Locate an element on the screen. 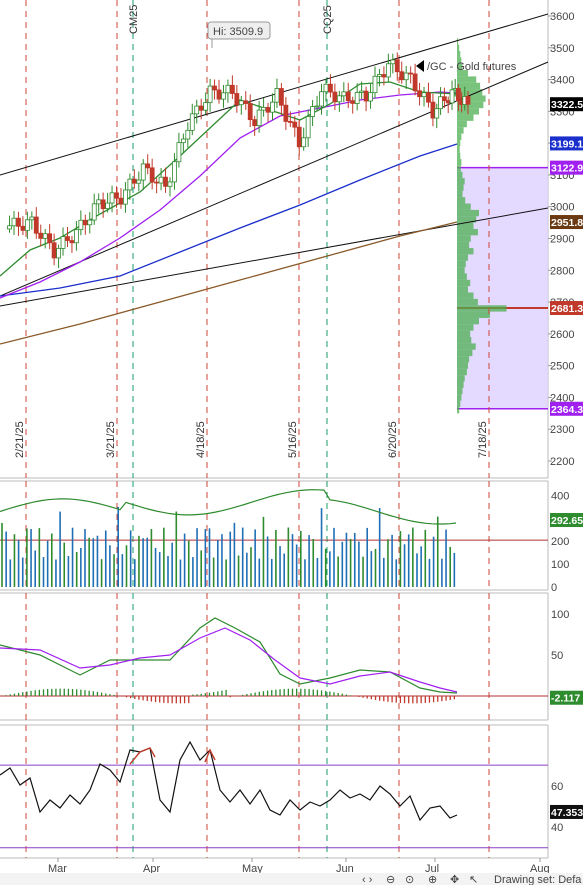 The image size is (583, 885). zoom-in-icon: ⊕ is located at coordinates (432, 879).